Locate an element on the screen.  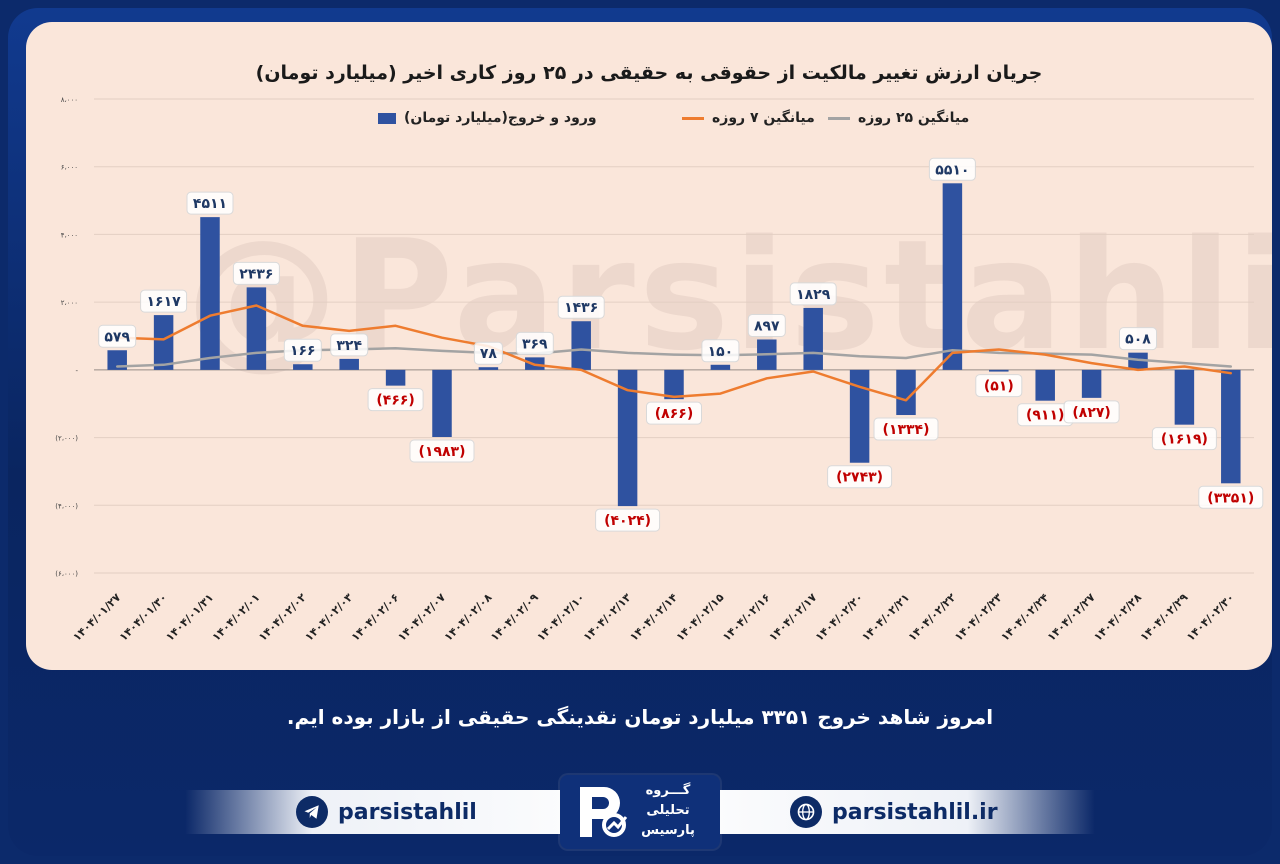
x-tick-label: ۱۴۰۴/۰۲/۳۰ is located at coordinates (1210, 617).